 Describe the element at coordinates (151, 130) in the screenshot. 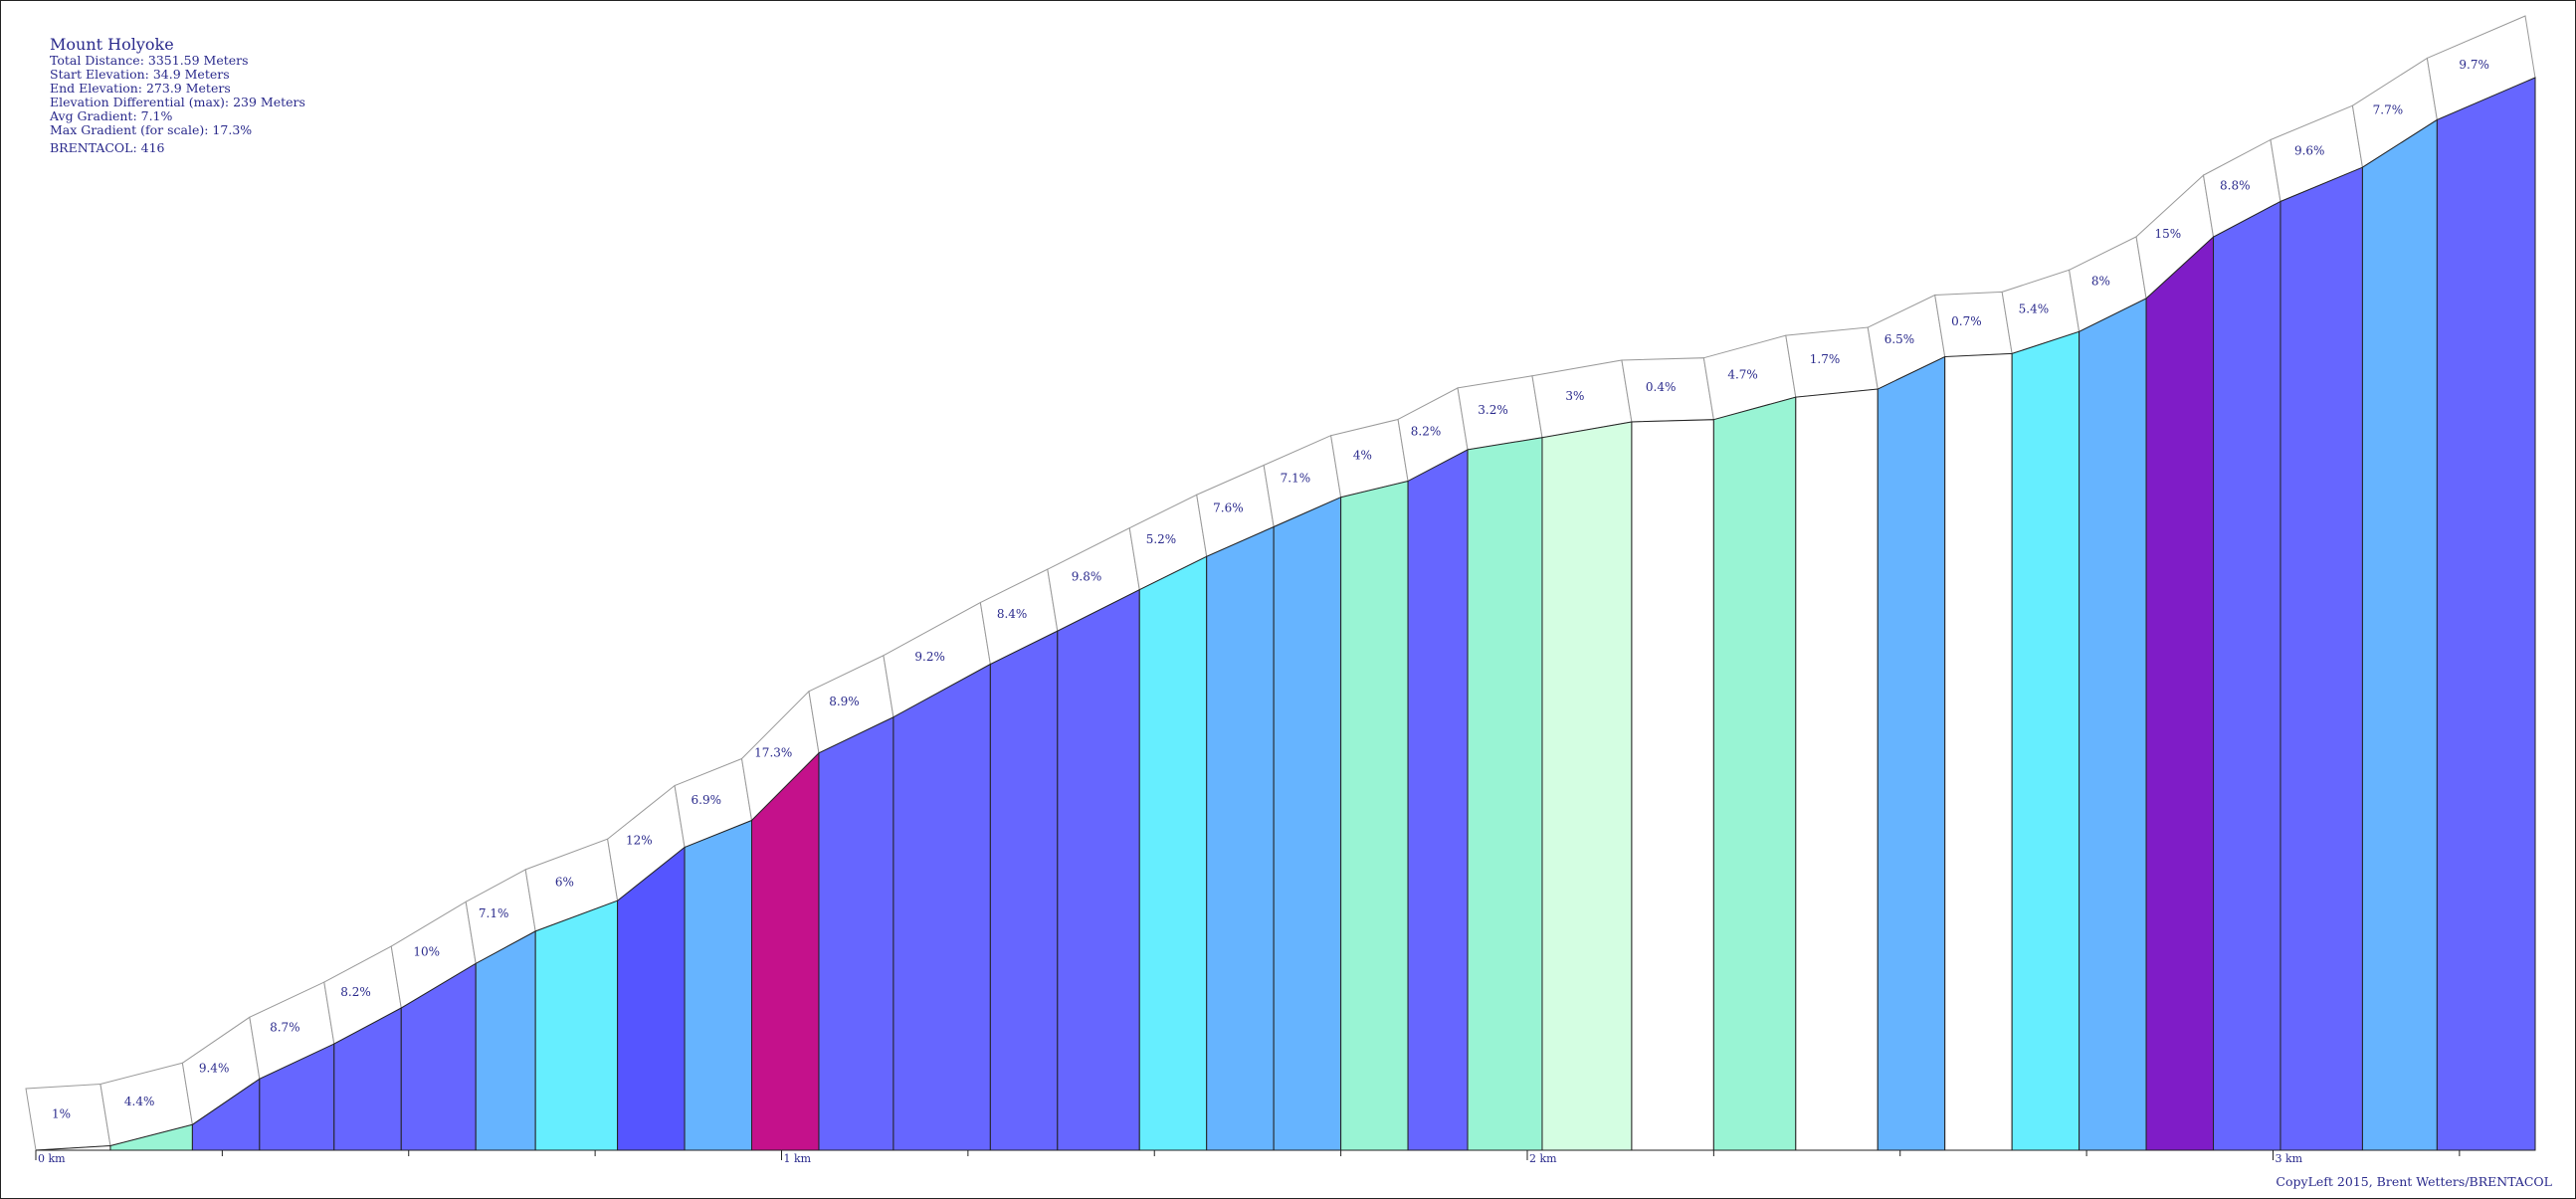

I see `max-gradient: Max Gradient (for scale): 17.3%` at that location.